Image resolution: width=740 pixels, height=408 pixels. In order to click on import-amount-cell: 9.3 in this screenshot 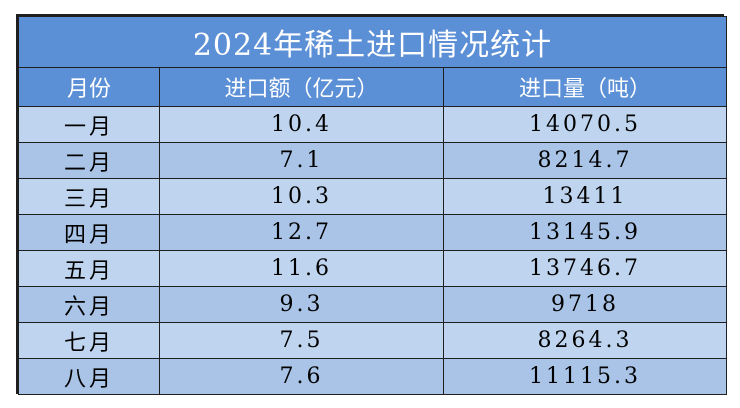, I will do `click(301, 304)`.